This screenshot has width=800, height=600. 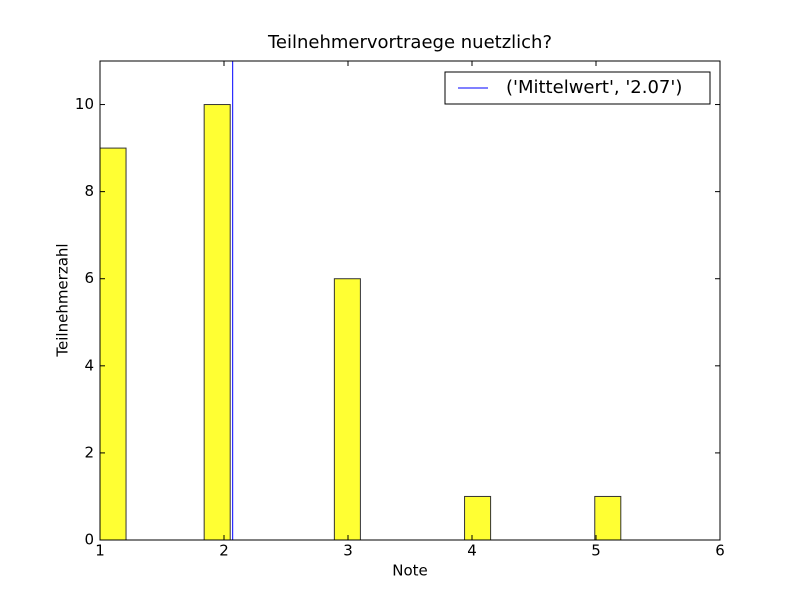 I want to click on x-tick-label: 6, so click(x=720, y=551).